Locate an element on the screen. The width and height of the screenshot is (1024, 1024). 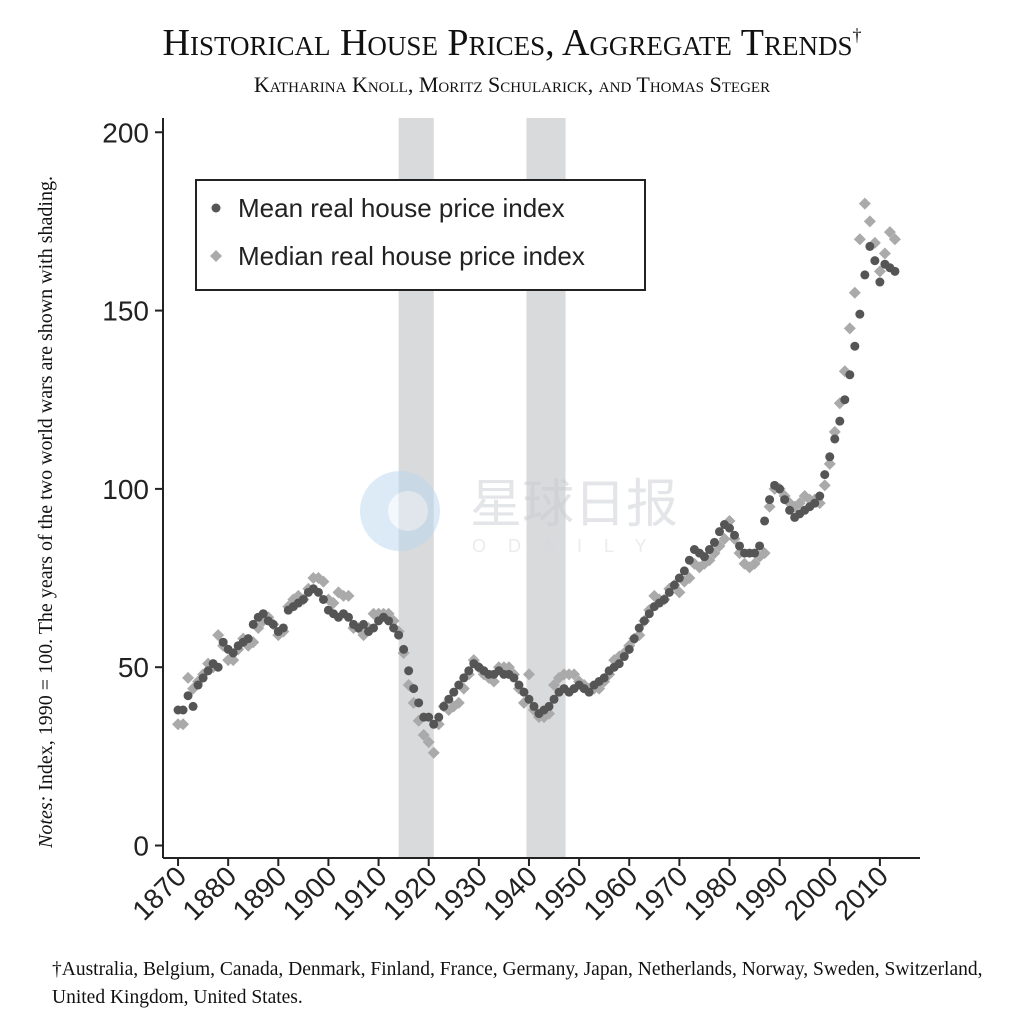
watermark-logo-inner is located at coordinates (408, 511).